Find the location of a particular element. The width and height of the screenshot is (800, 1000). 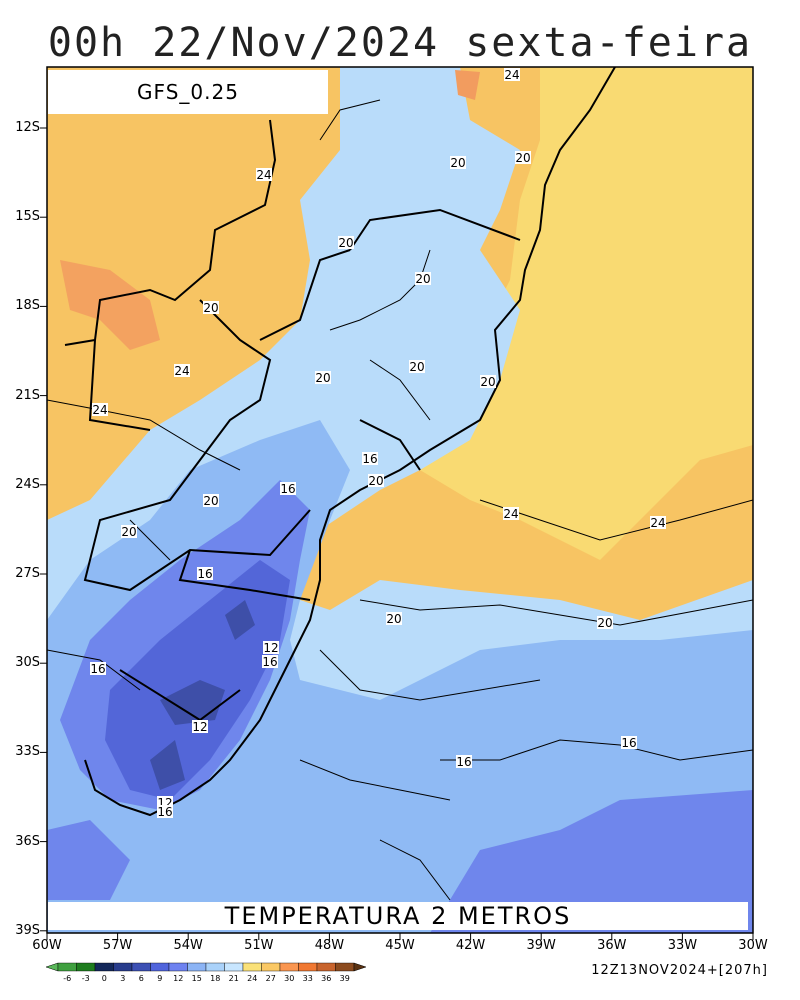

lon-label: 33W is located at coordinates (682, 945).